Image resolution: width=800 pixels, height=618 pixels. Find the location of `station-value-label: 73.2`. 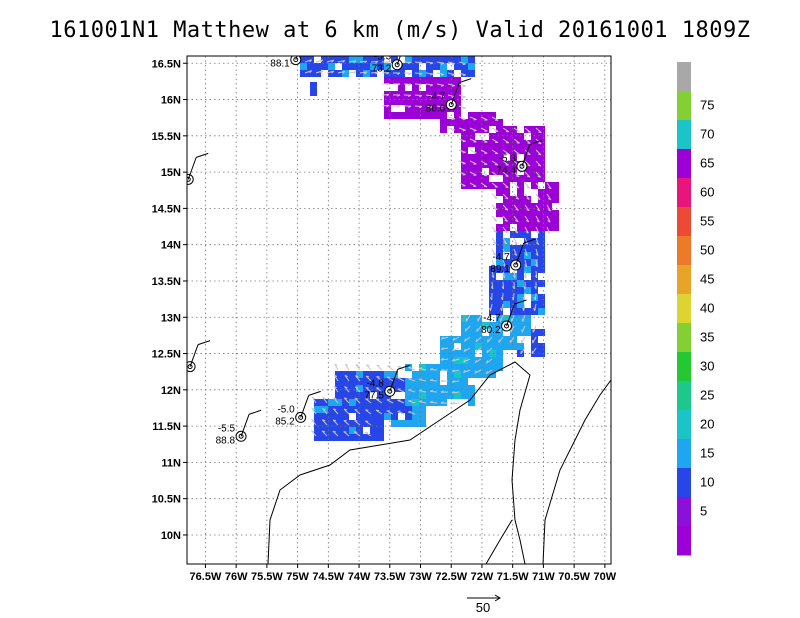

station-value-label: 73.2 is located at coordinates (382, 69).